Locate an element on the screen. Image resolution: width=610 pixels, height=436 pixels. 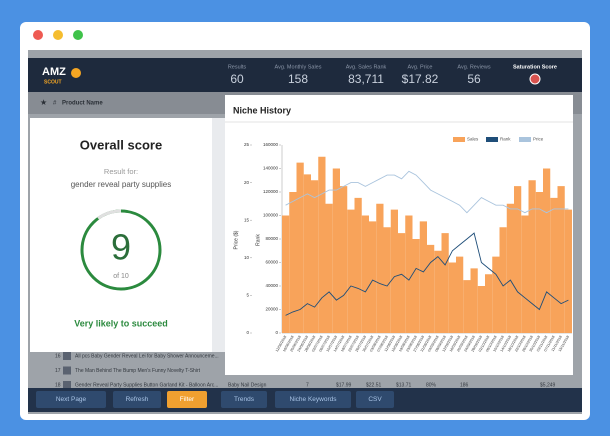
logo-sub: SCOUT is located at coordinates (53, 82).